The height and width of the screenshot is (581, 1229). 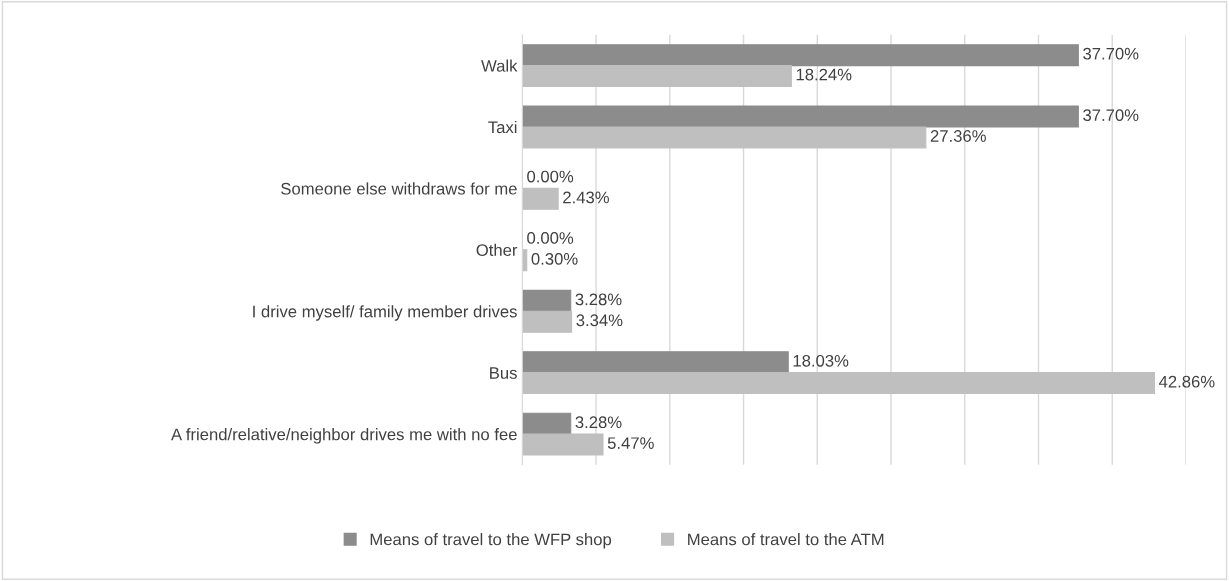 I want to click on data-label: 3.34%, so click(x=599, y=320).